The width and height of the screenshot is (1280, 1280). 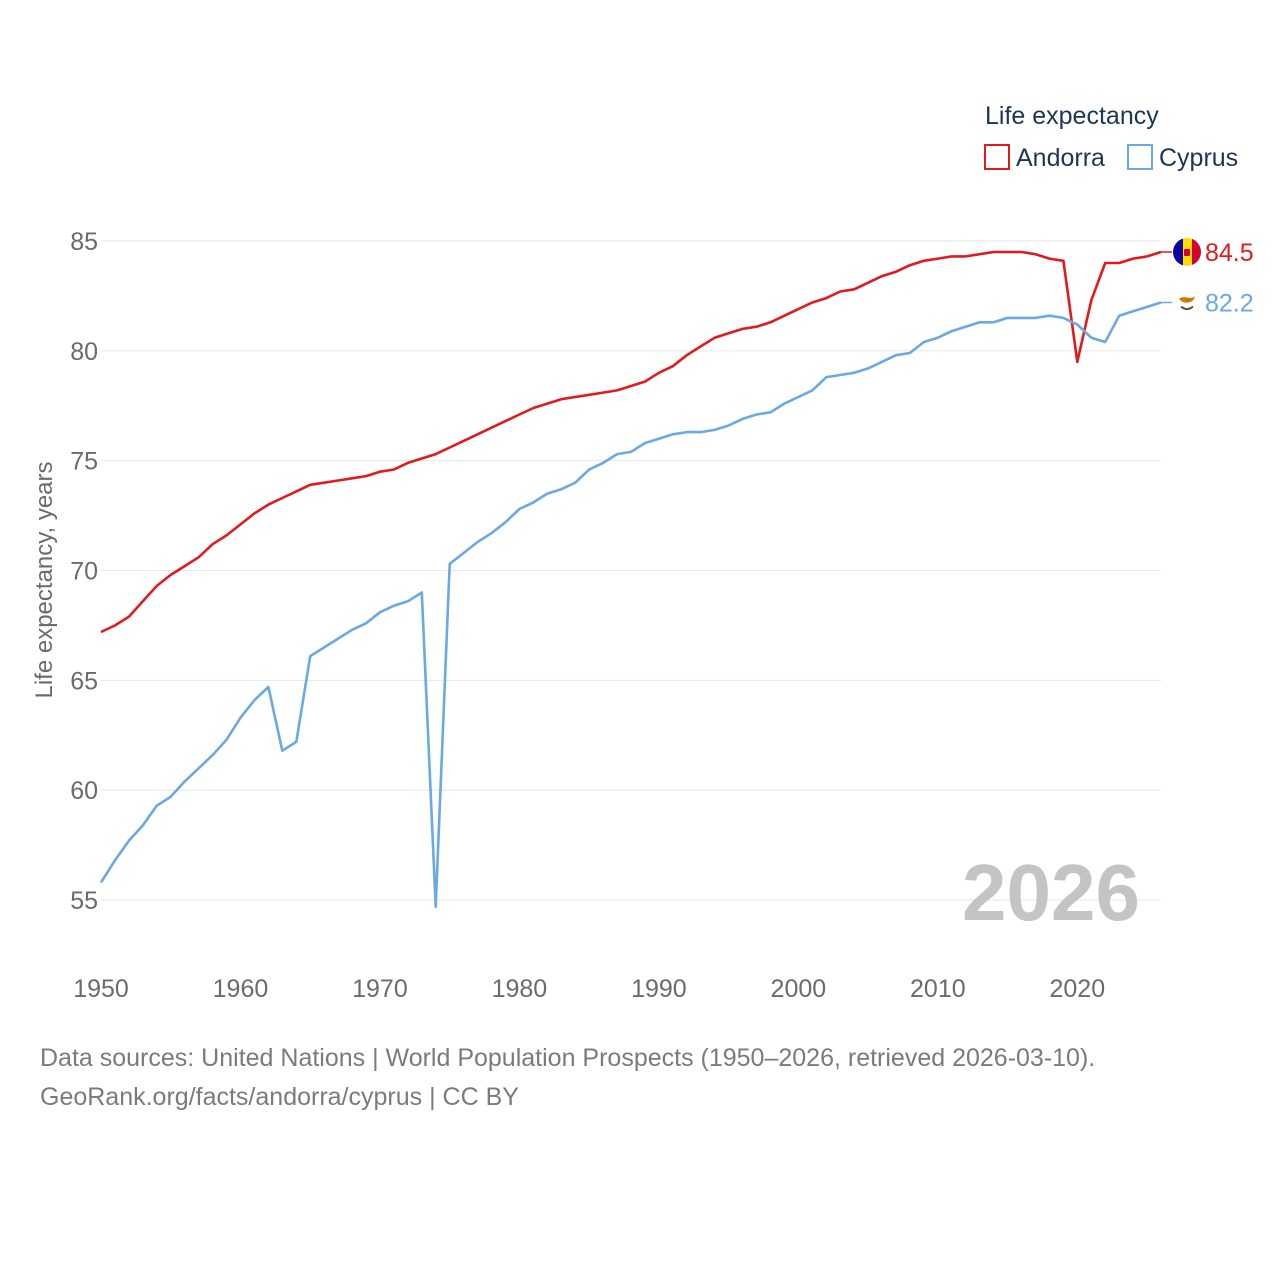 What do you see at coordinates (84, 791) in the screenshot?
I see `y-tick-label: 60` at bounding box center [84, 791].